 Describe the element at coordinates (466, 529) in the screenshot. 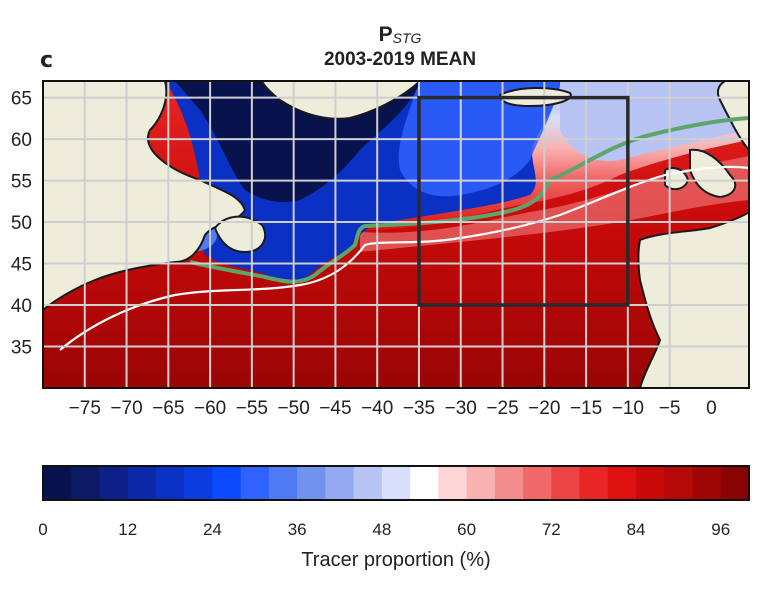

I see `colorbar-tick-label: 60` at that location.